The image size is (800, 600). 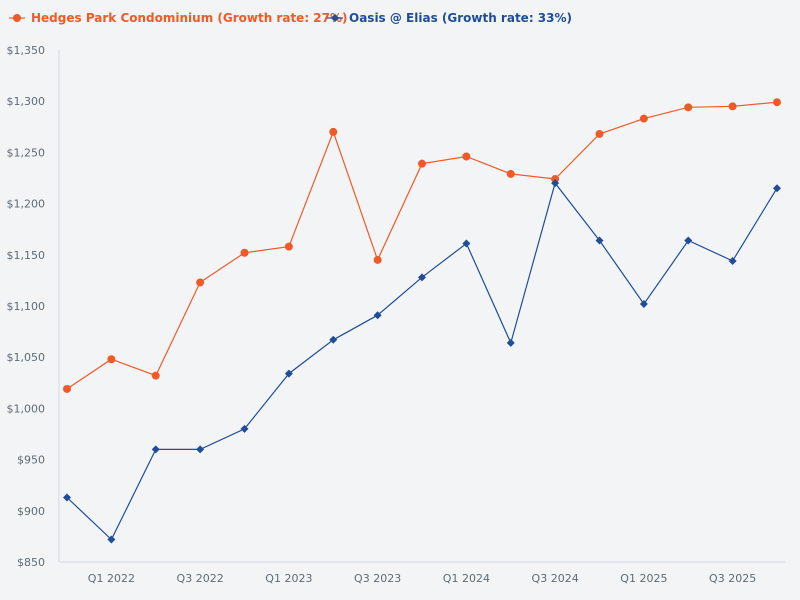 What do you see at coordinates (466, 578) in the screenshot?
I see `x-tick-label: Q1 2024` at bounding box center [466, 578].